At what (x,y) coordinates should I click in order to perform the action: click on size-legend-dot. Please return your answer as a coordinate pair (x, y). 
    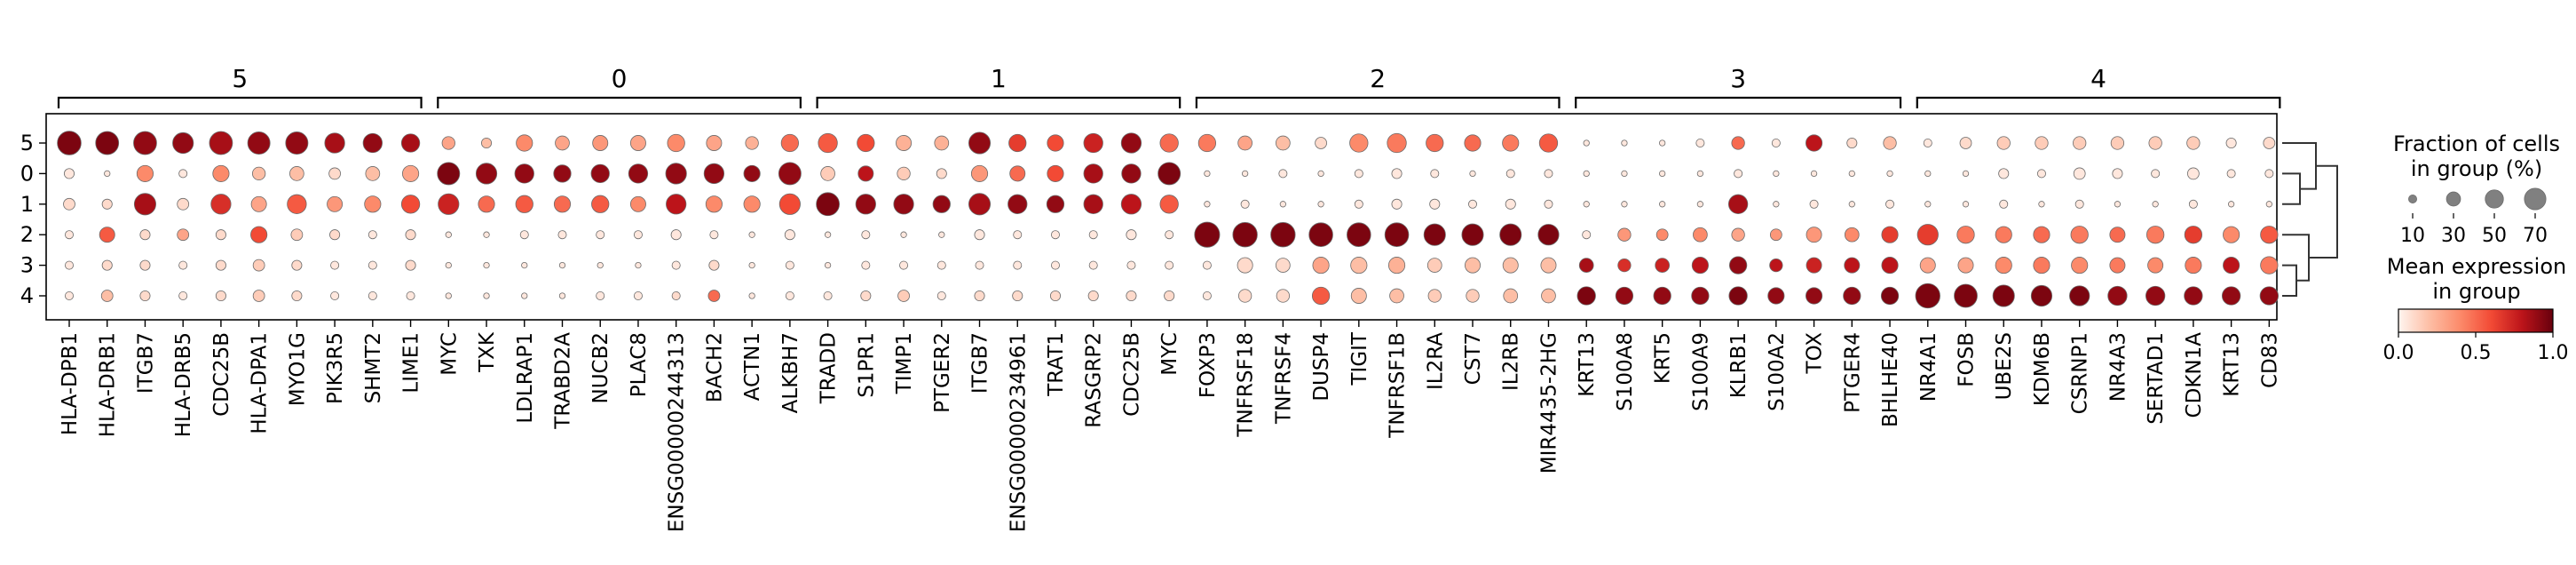
    Looking at the image, I should click on (2535, 199).